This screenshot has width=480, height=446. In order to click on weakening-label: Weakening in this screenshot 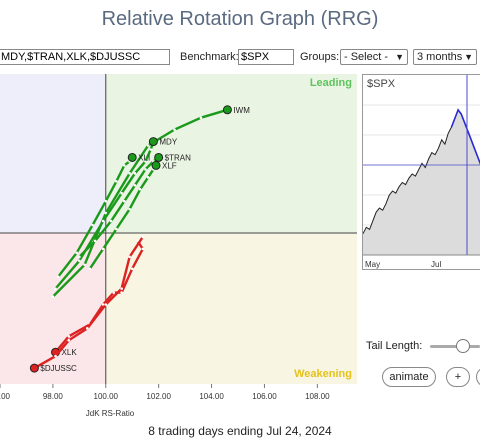, I will do `click(323, 374)`.